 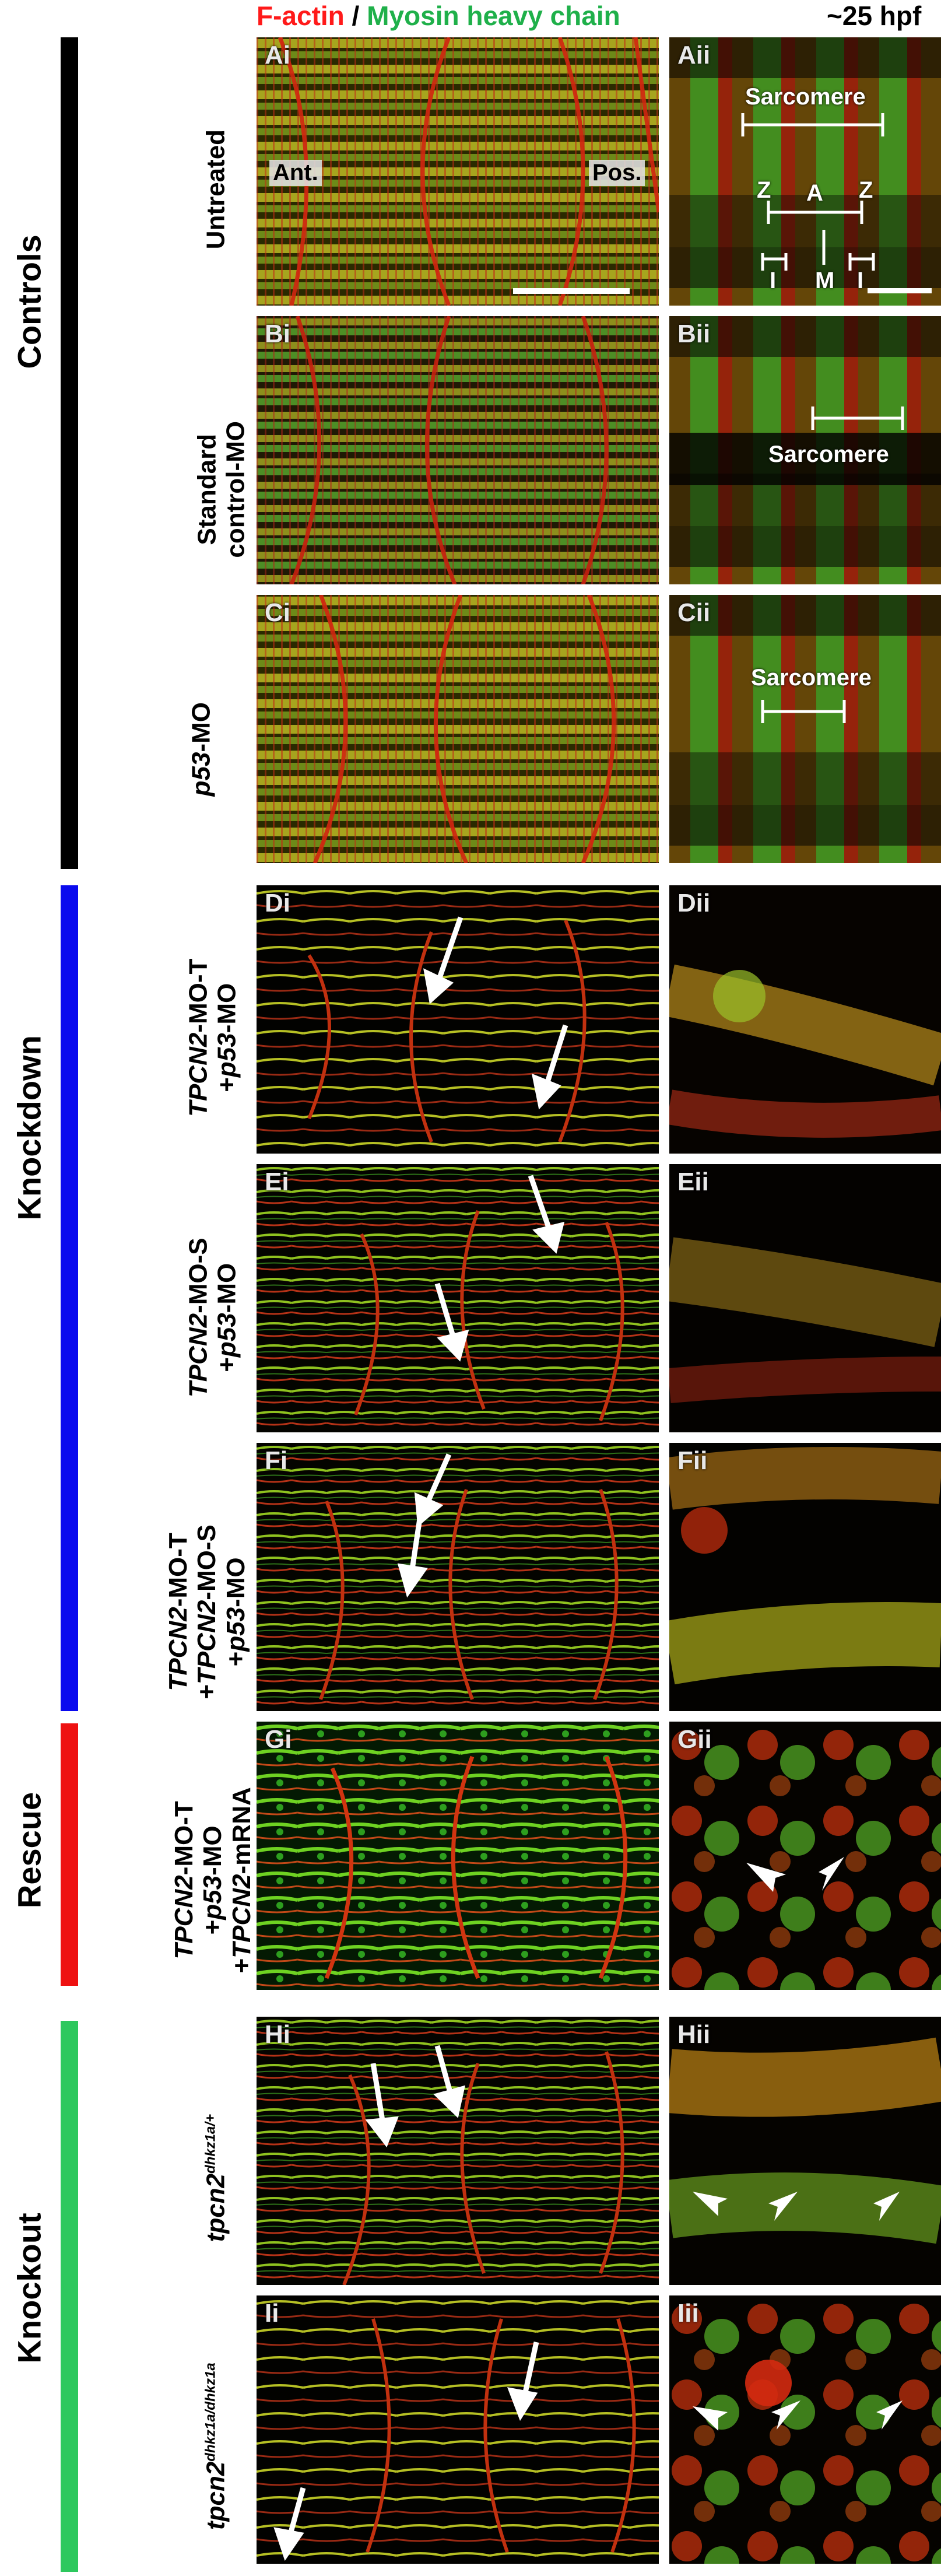 What do you see at coordinates (277, 334) in the screenshot?
I see `panel-label-bi: Bi` at bounding box center [277, 334].